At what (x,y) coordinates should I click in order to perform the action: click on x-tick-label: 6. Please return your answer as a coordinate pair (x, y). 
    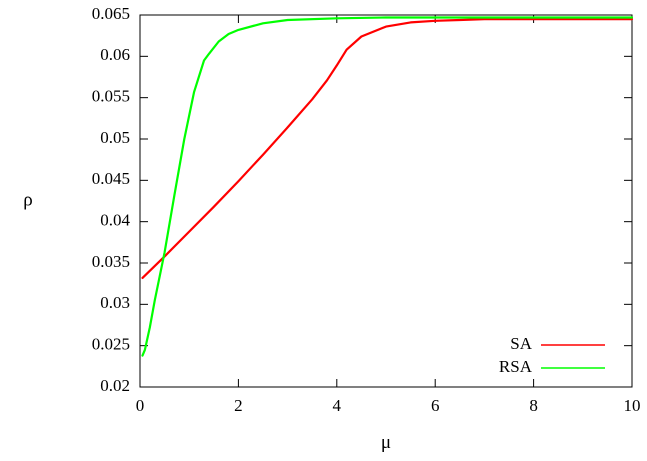
    Looking at the image, I should click on (435, 405).